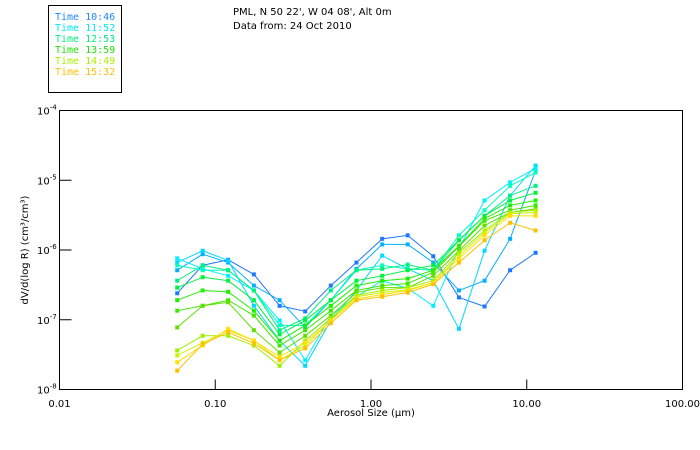 The image size is (700, 450). I want to click on legend-box, so click(85, 49).